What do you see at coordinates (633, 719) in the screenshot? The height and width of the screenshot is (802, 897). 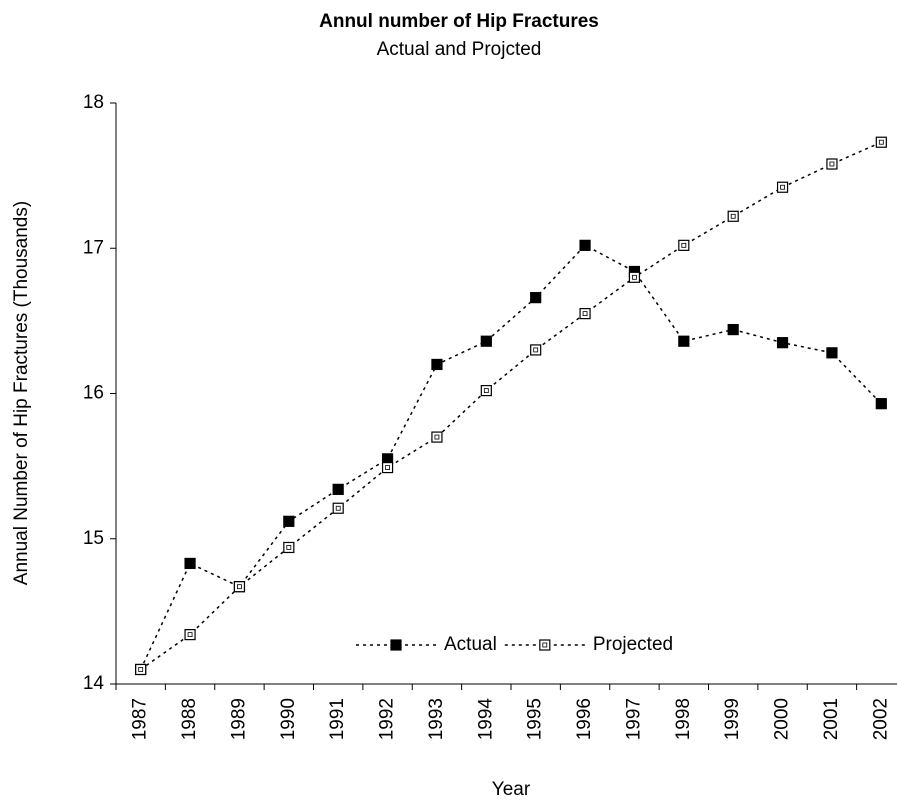 I see `x-tick-label: 1997` at bounding box center [633, 719].